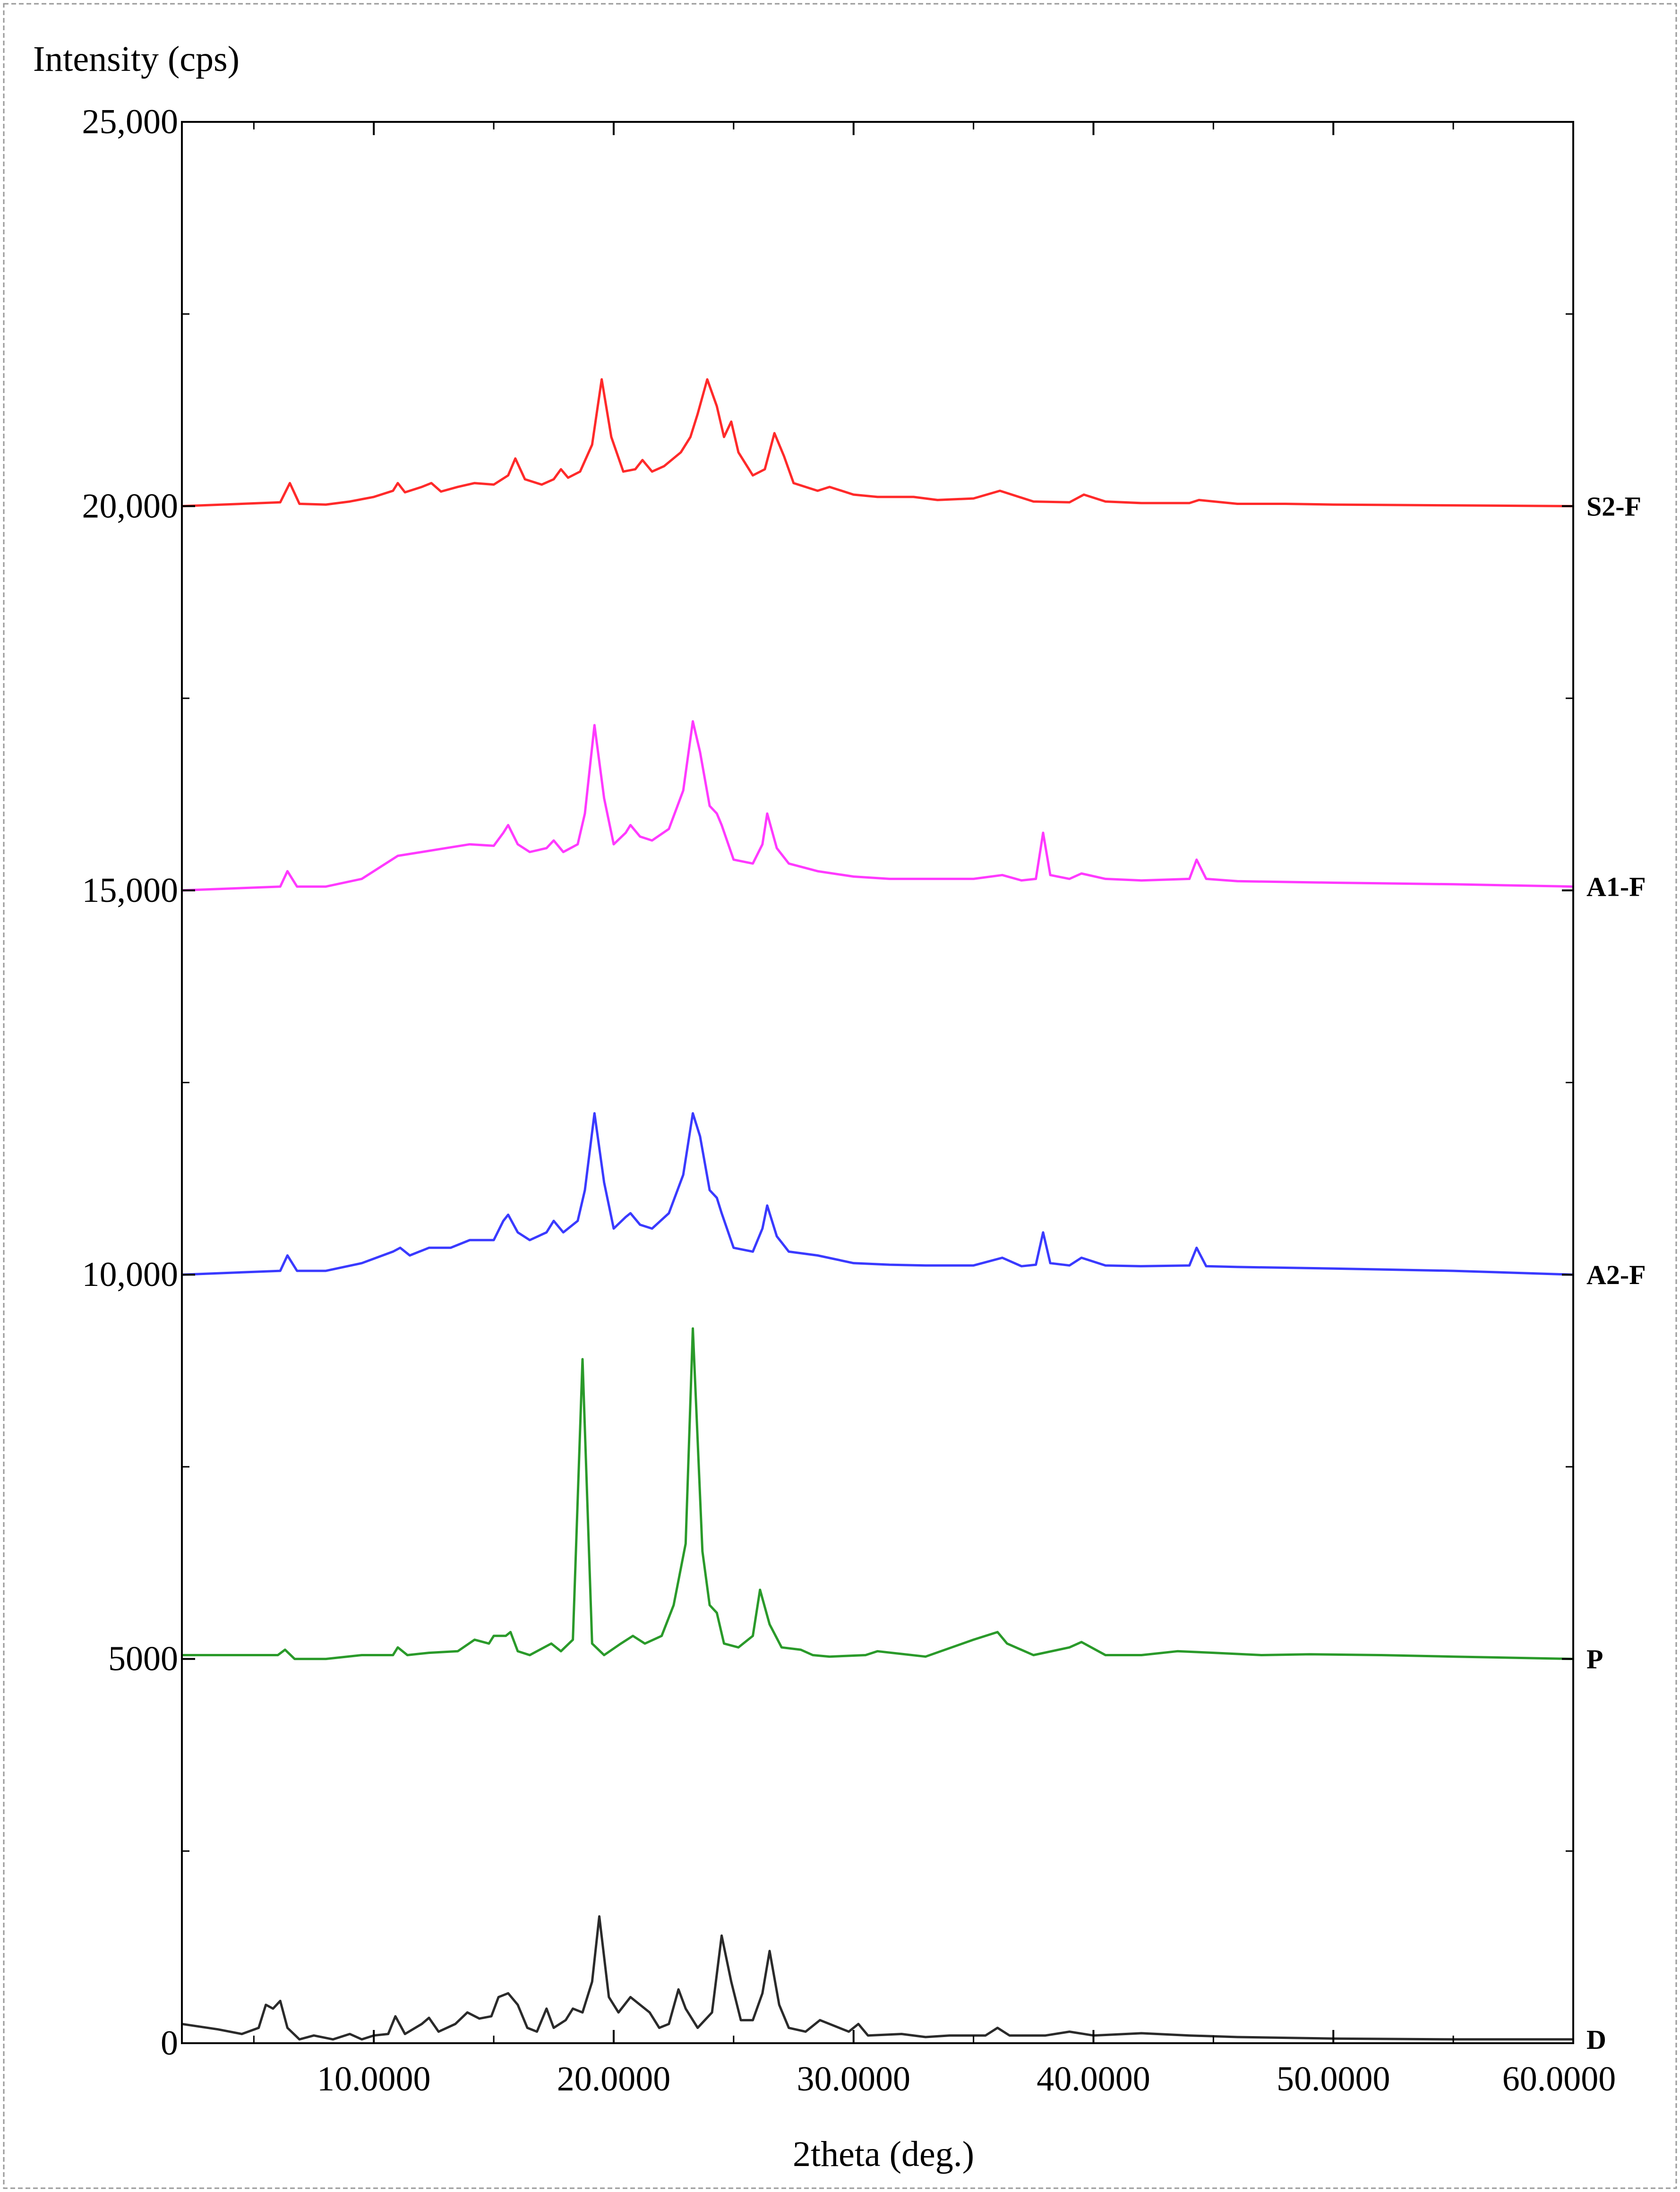 The width and height of the screenshot is (1680, 2192). I want to click on y-axis-title: Intensity (cps), so click(136, 59).